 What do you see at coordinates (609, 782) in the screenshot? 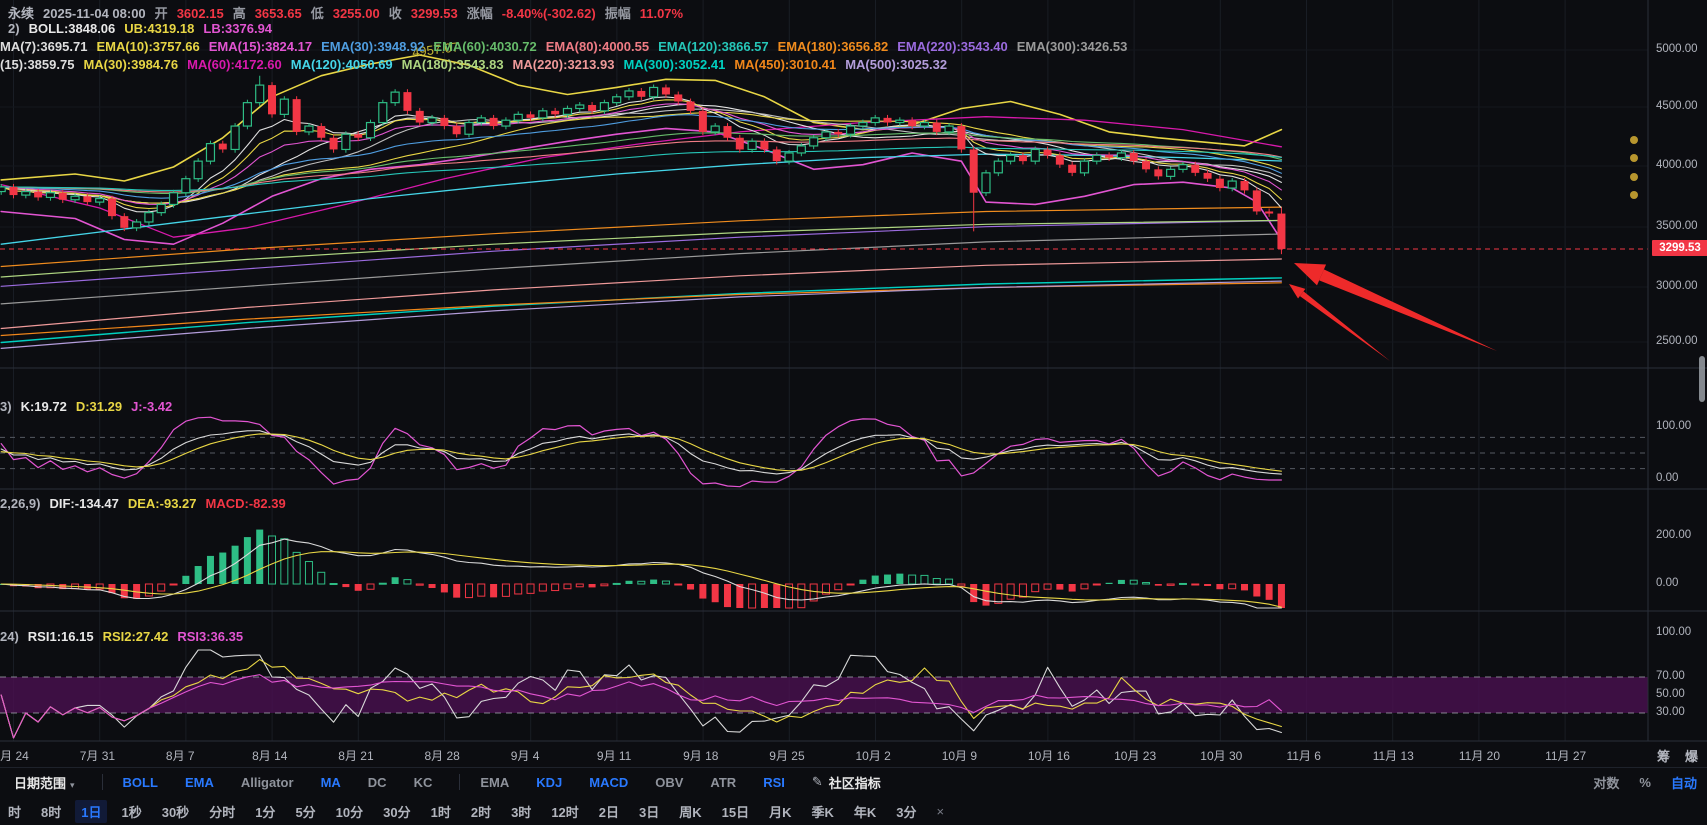
I see `indicator-macd: MACD` at bounding box center [609, 782].